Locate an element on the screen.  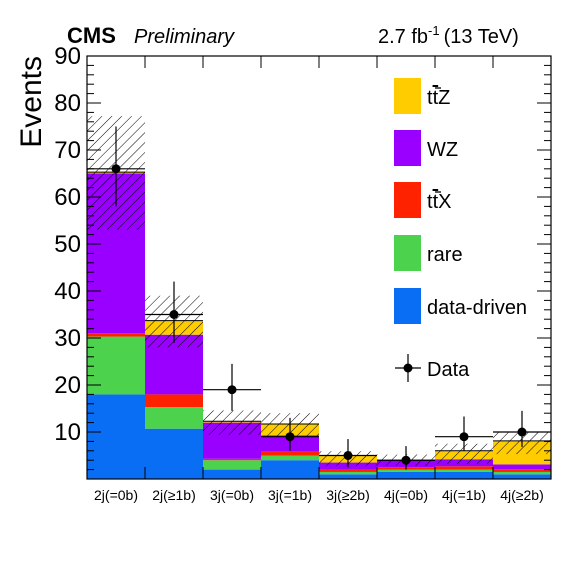
y-tick-label-40: 40 is located at coordinates (67, 291).